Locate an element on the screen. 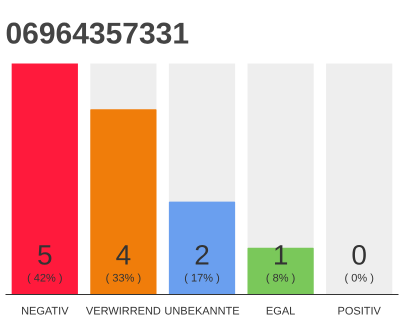 This screenshot has width=410, height=320. x-tick-label: EGAL is located at coordinates (281, 312).